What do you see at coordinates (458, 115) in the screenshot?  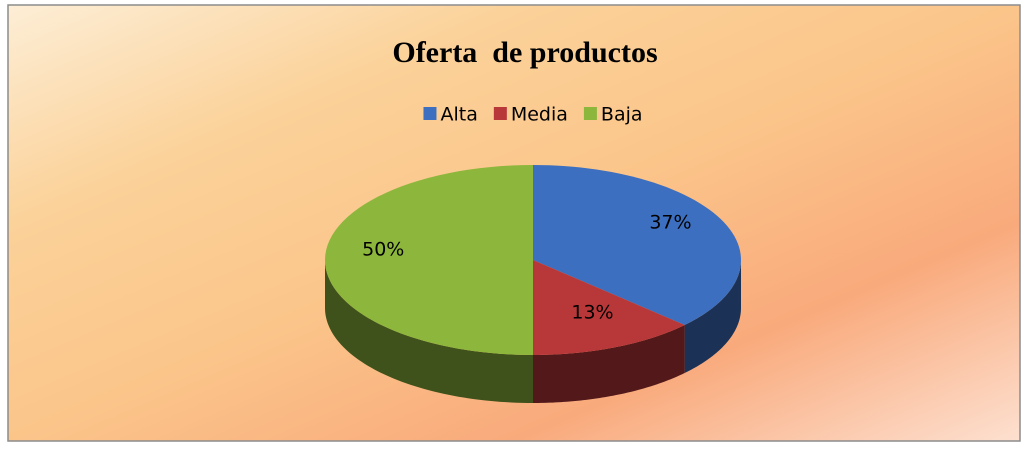 I see `legend-label: Alta` at bounding box center [458, 115].